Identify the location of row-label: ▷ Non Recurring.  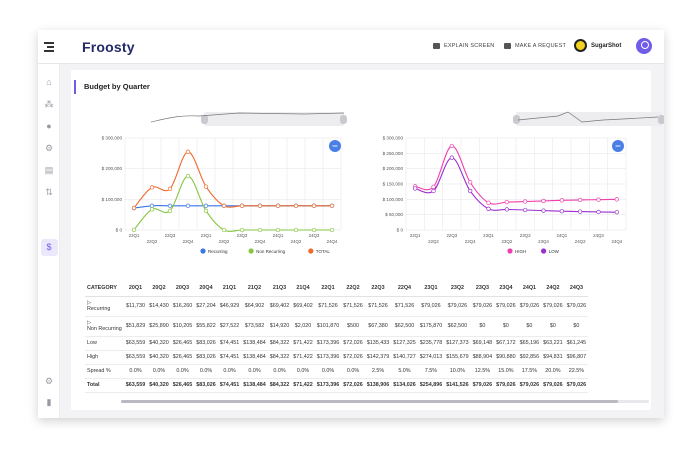
(104, 326).